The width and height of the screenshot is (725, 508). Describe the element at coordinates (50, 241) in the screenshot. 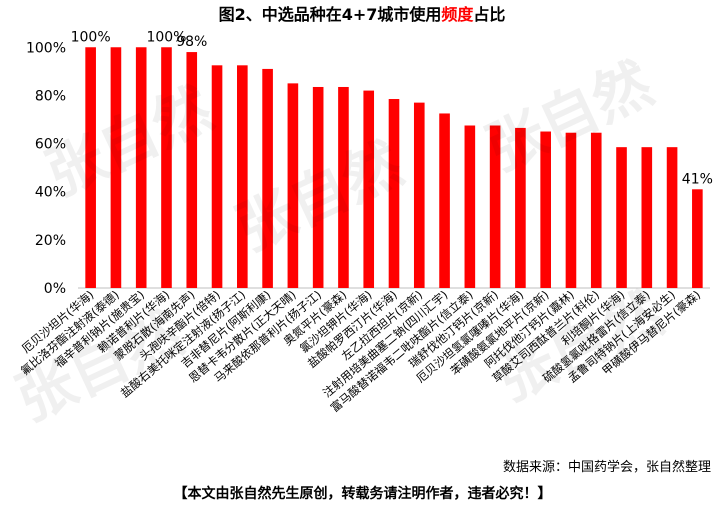

I see `y-tick-label: 20%` at that location.